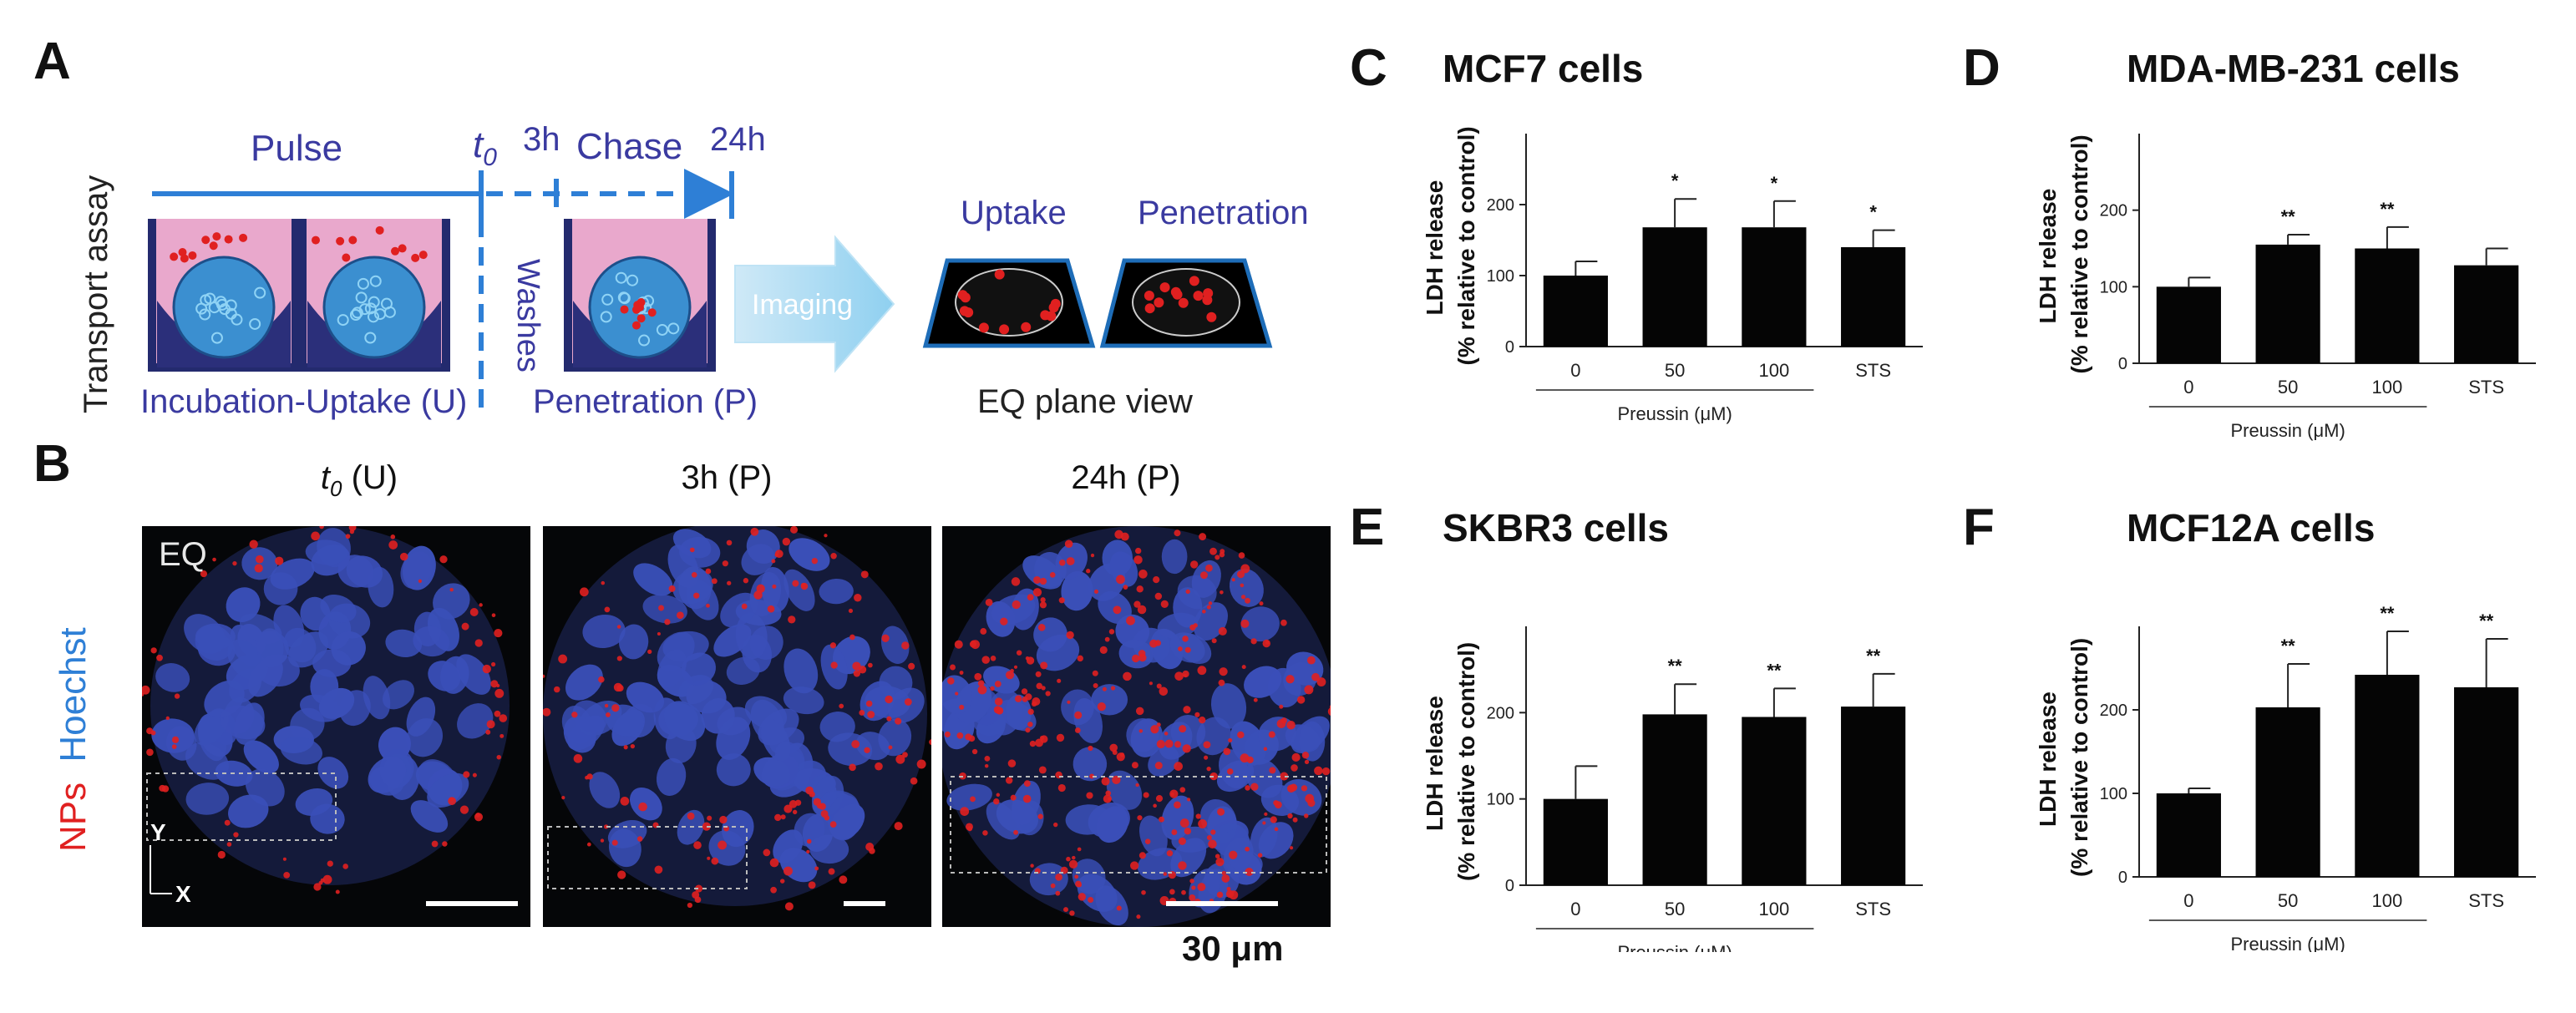 This screenshot has height=1013, width=2576. What do you see at coordinates (1136, 726) in the screenshot?
I see `micrograph-24h` at bounding box center [1136, 726].